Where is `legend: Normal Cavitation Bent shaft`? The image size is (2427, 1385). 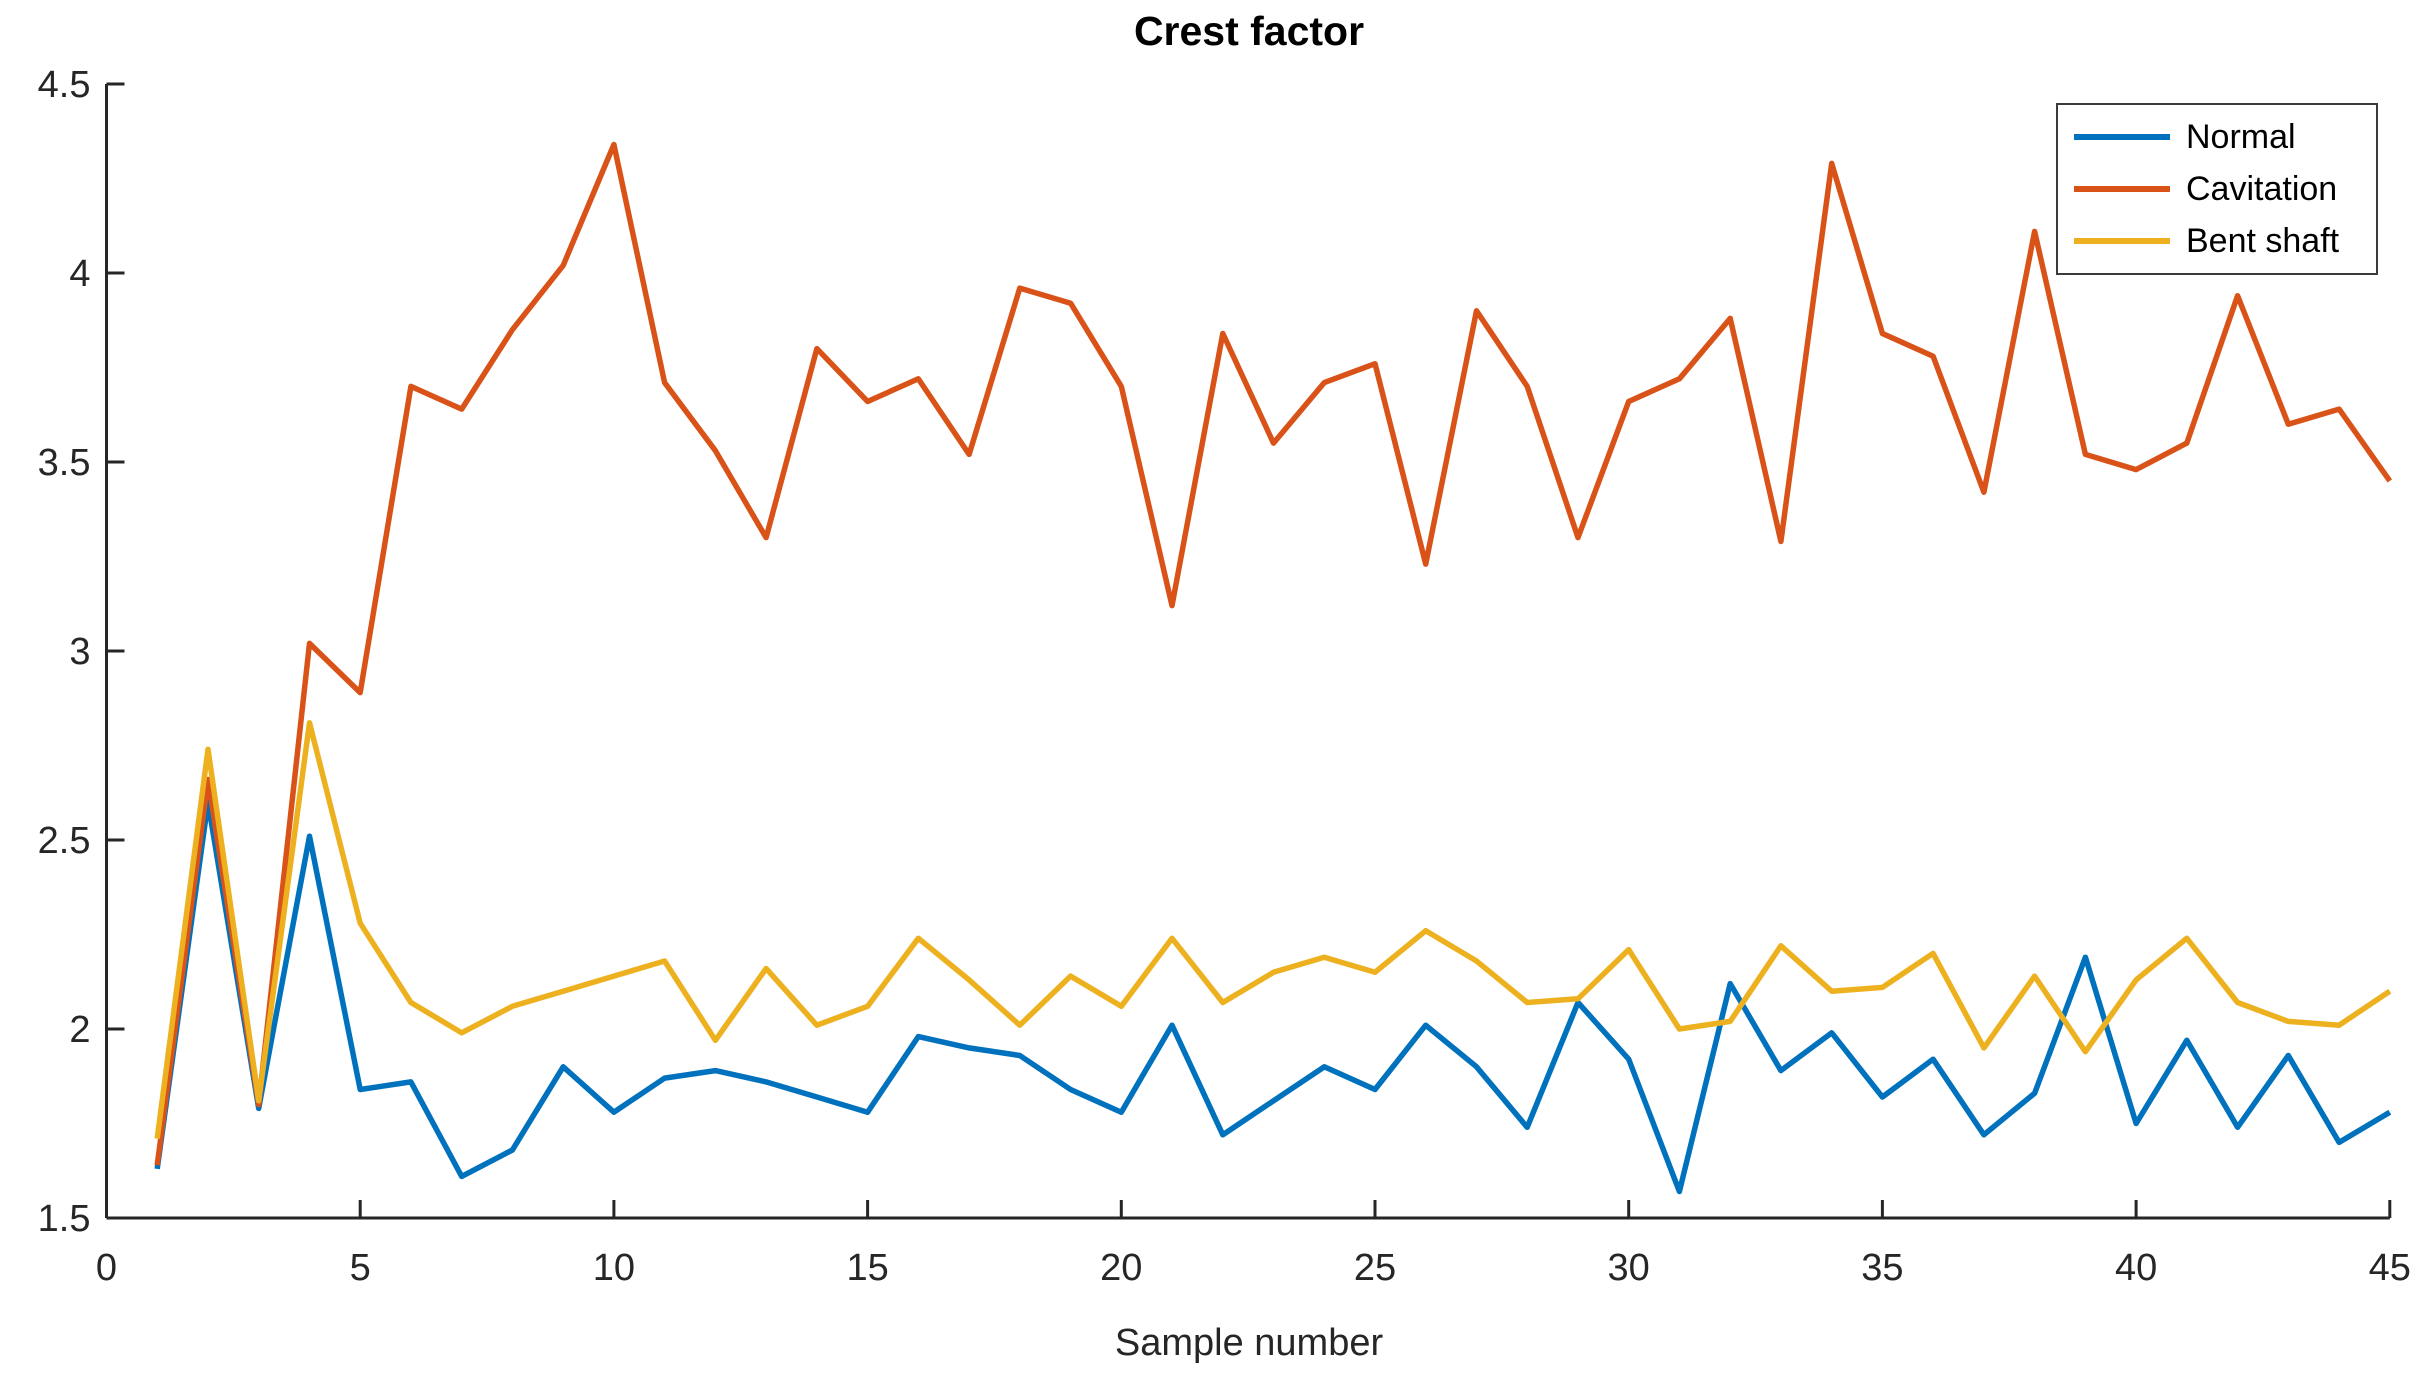
legend: Normal Cavitation Bent shaft is located at coordinates (2217, 189).